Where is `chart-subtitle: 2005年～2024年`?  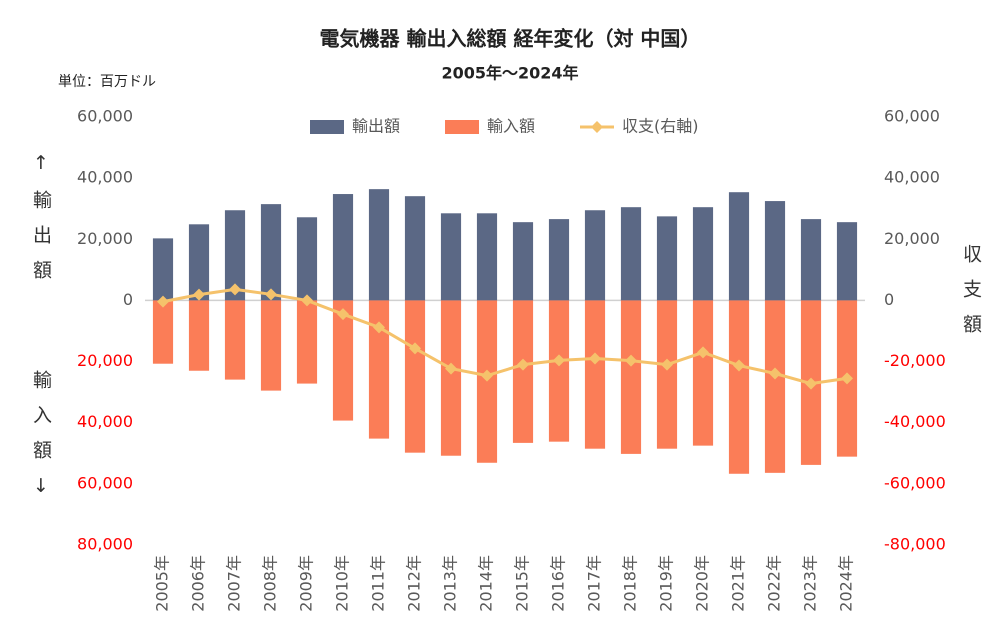 chart-subtitle: 2005年～2024年 is located at coordinates (509, 73).